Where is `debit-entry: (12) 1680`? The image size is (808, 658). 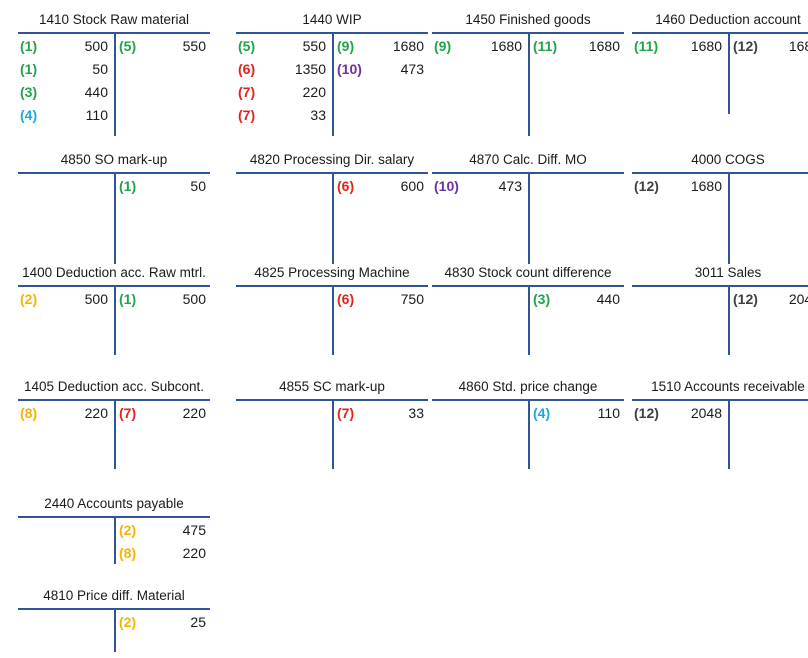 debit-entry: (12) 1680 is located at coordinates (679, 186).